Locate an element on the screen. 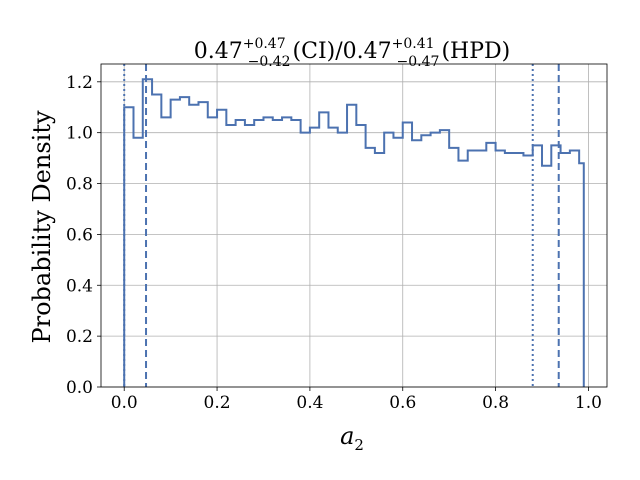 The image size is (640, 480). hpd-tag: (HPD) is located at coordinates (475, 51).